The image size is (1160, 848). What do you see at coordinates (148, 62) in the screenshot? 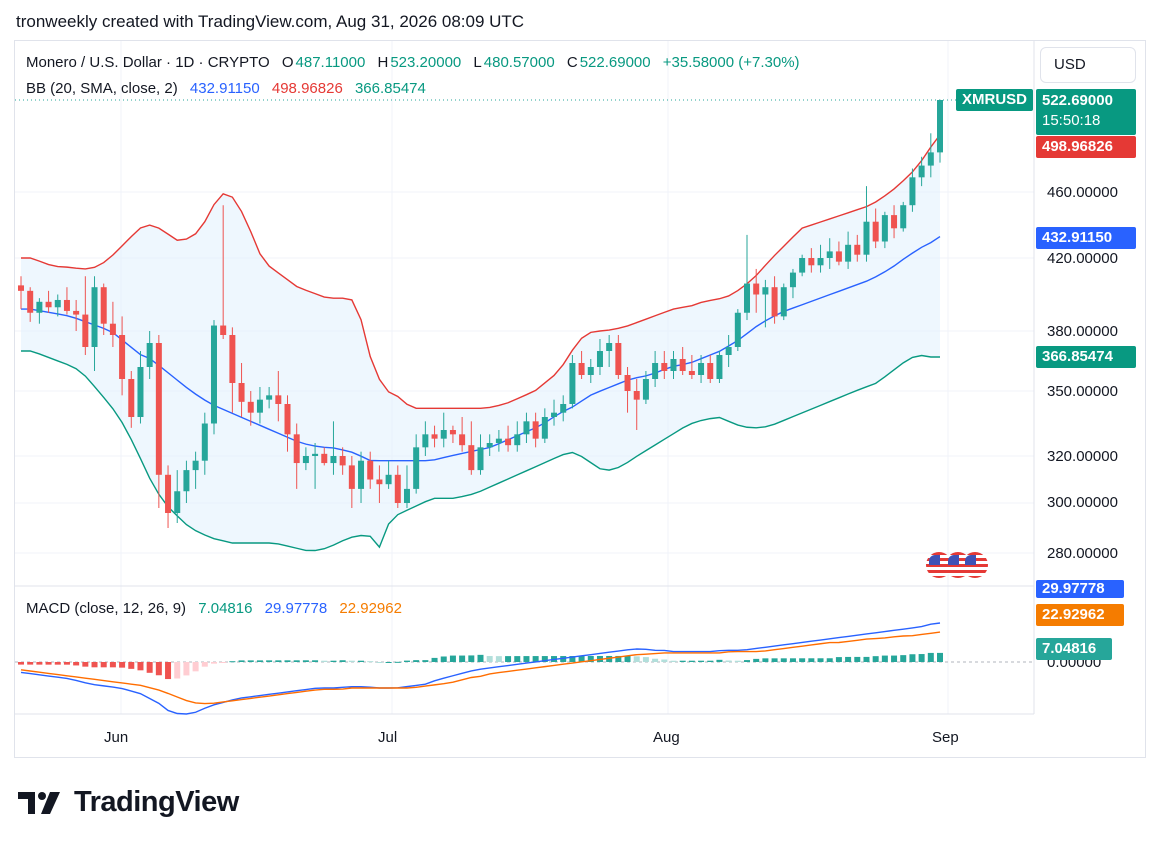
I see `legend-symbol: Monero / U.S. Dollar · 1D · CRYPTO` at bounding box center [148, 62].